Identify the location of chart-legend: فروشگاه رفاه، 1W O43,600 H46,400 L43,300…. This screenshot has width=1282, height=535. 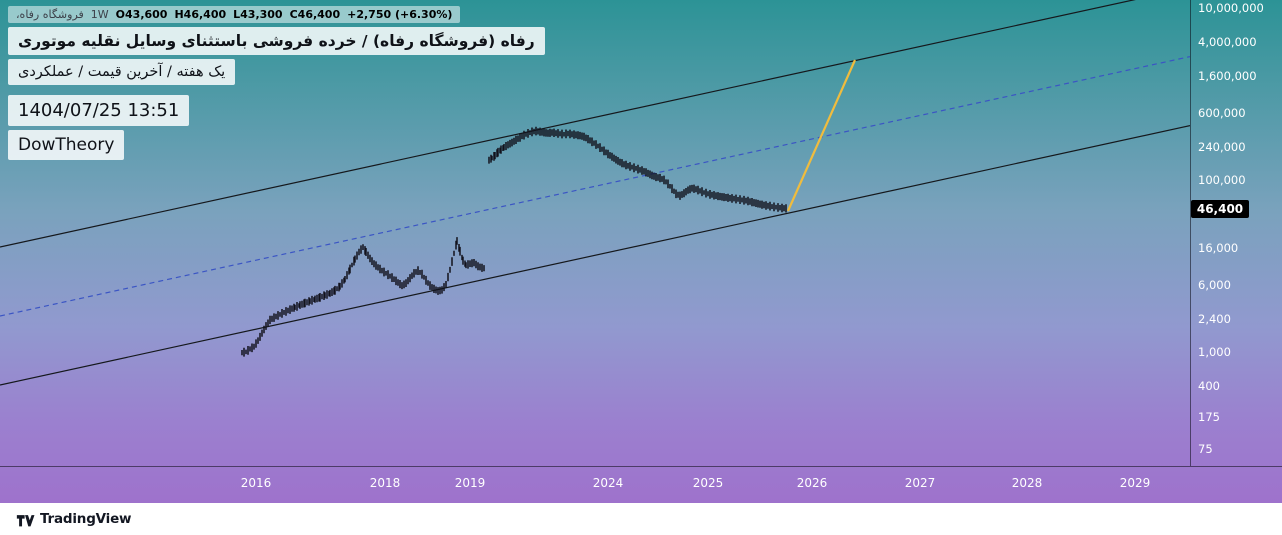
(276, 83).